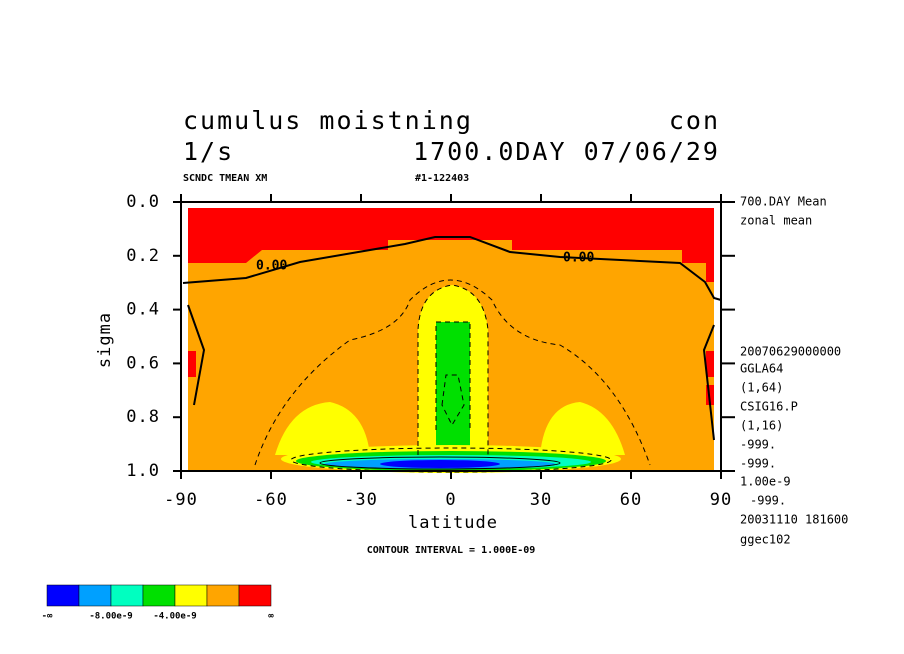 This screenshot has height=654, width=904. I want to click on side-label: (1,16), so click(761, 426).